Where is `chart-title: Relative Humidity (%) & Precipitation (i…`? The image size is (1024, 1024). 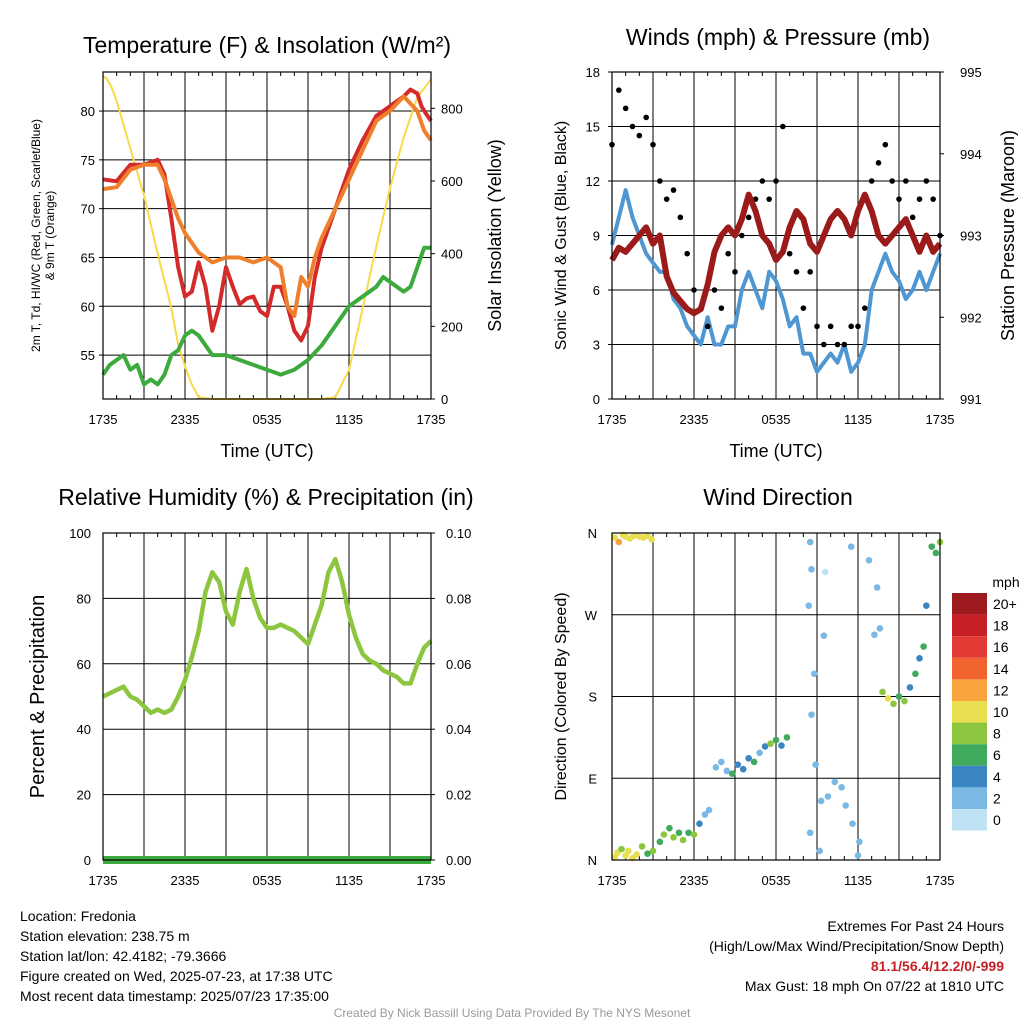
chart-title: Relative Humidity (%) & Precipitation (i… is located at coordinates (265, 497).